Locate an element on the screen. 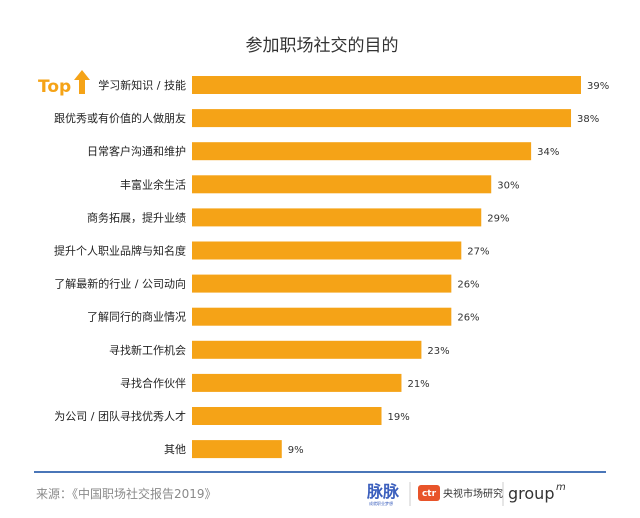 This screenshot has height=518, width=640. value-label: 19% is located at coordinates (399, 417).